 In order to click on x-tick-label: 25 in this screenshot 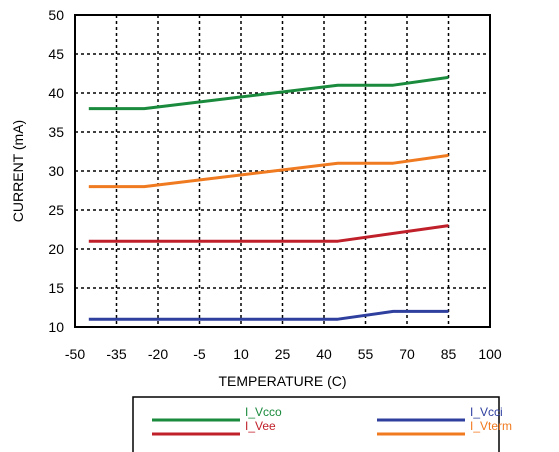, I will do `click(283, 354)`.